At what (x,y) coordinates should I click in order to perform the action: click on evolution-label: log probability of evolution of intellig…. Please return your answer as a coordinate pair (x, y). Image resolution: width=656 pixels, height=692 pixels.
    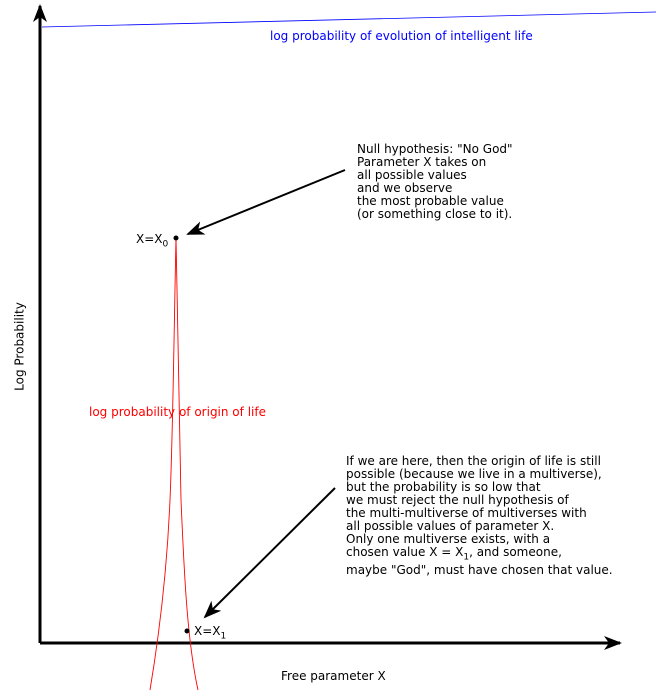
    Looking at the image, I should click on (401, 36).